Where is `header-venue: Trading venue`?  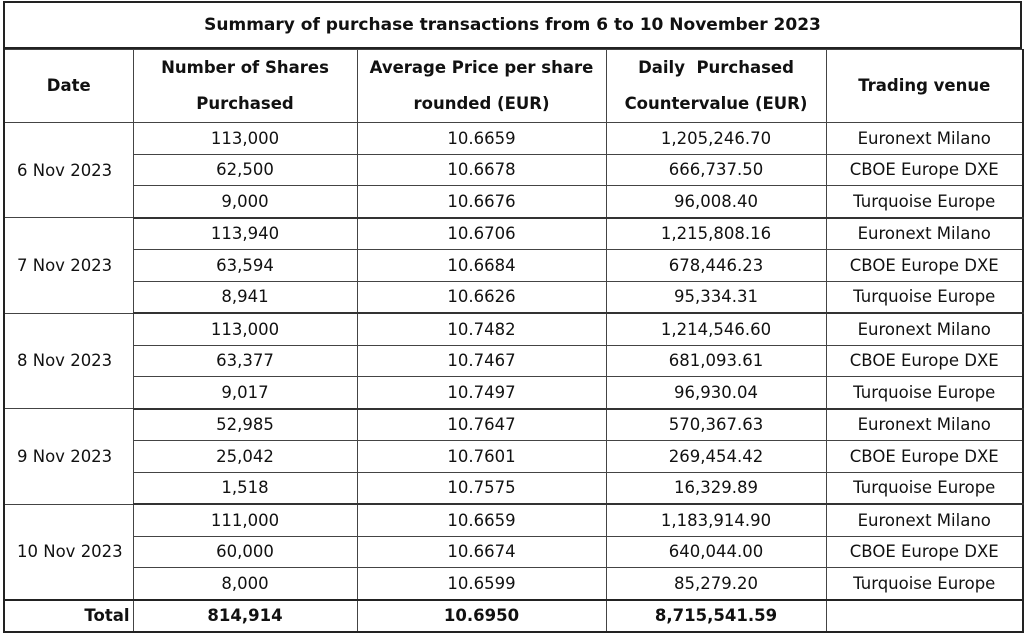 header-venue: Trading venue is located at coordinates (924, 86).